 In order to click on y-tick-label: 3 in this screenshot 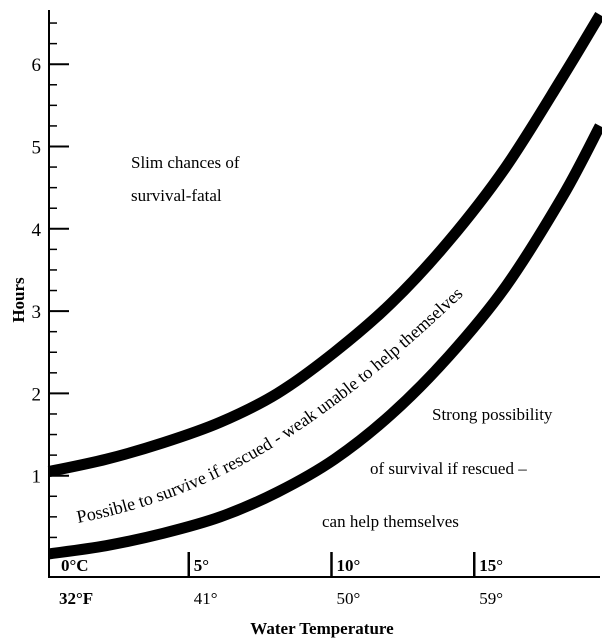, I will do `click(37, 312)`.